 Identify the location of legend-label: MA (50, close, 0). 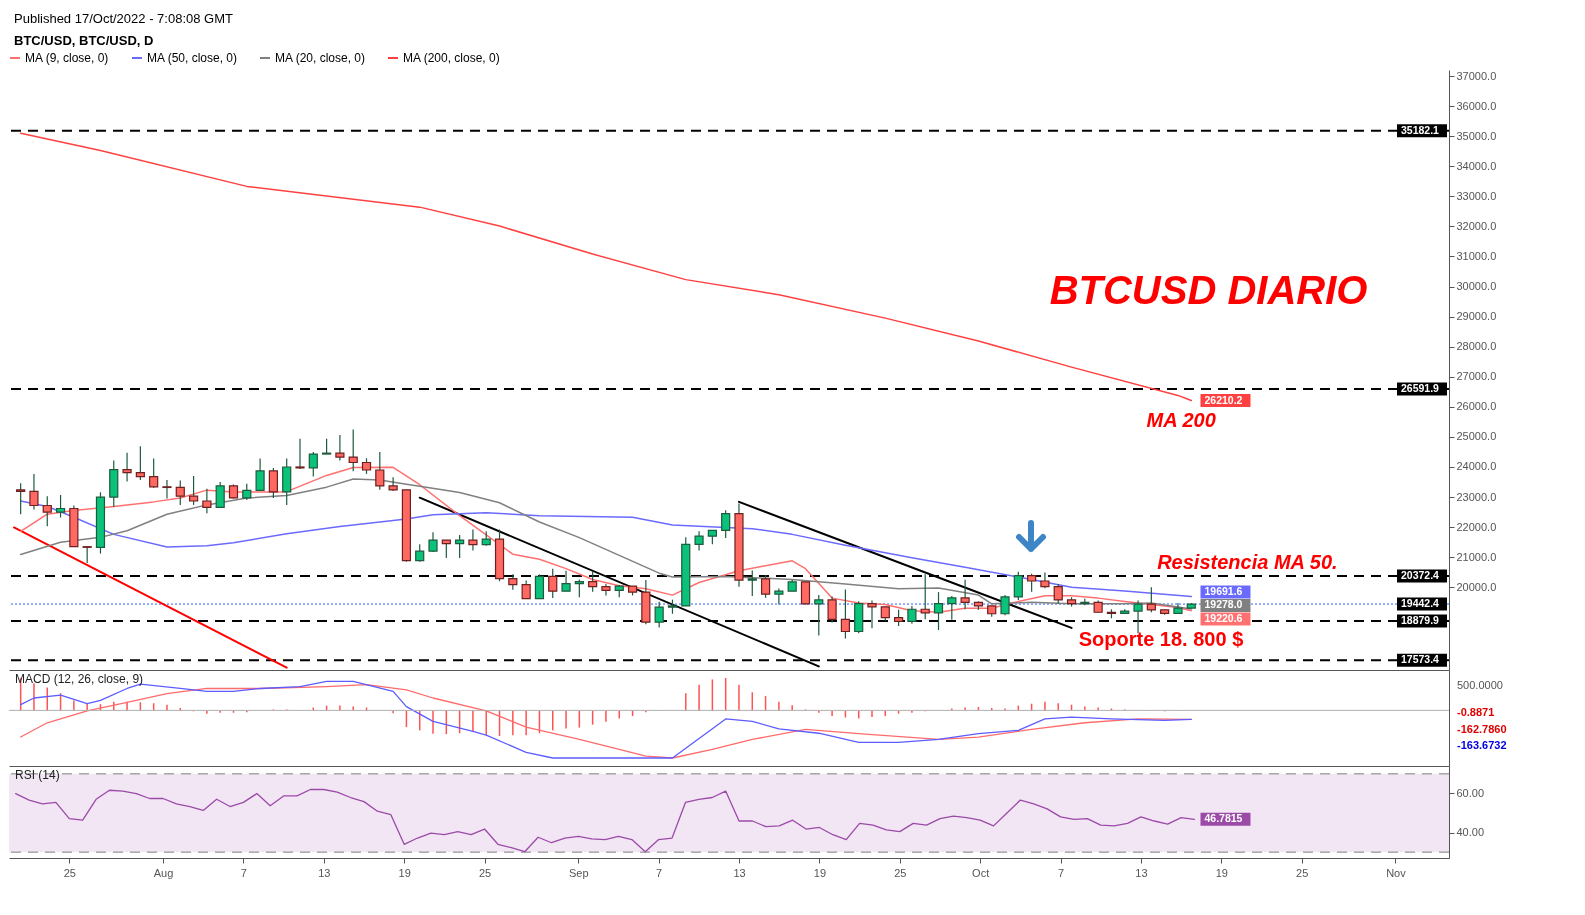
(192, 58).